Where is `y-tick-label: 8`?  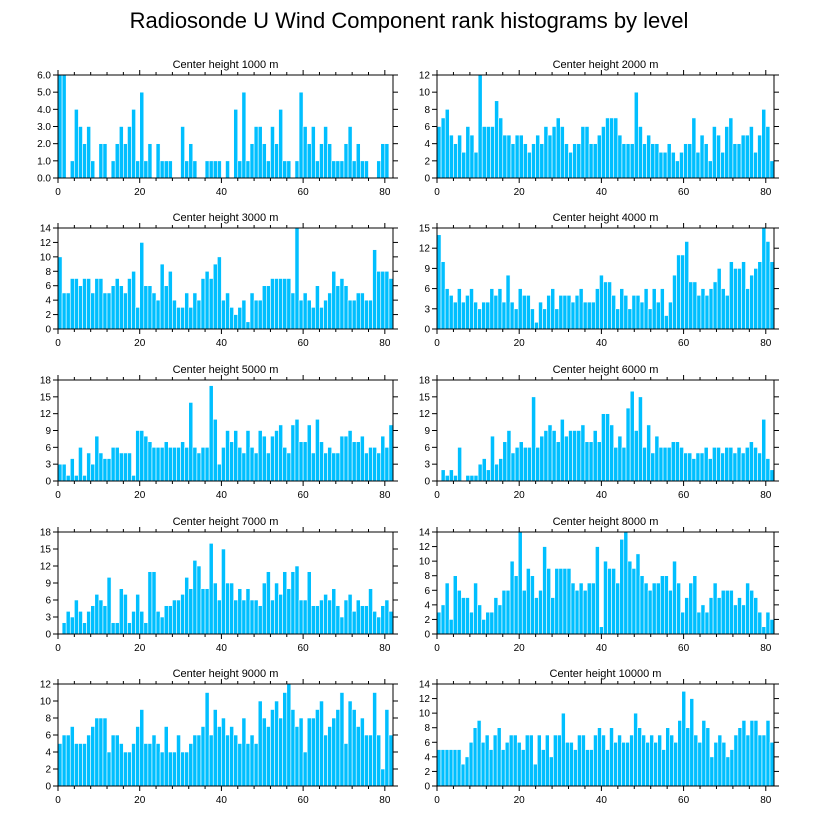 y-tick-label: 8 is located at coordinates (48, 272).